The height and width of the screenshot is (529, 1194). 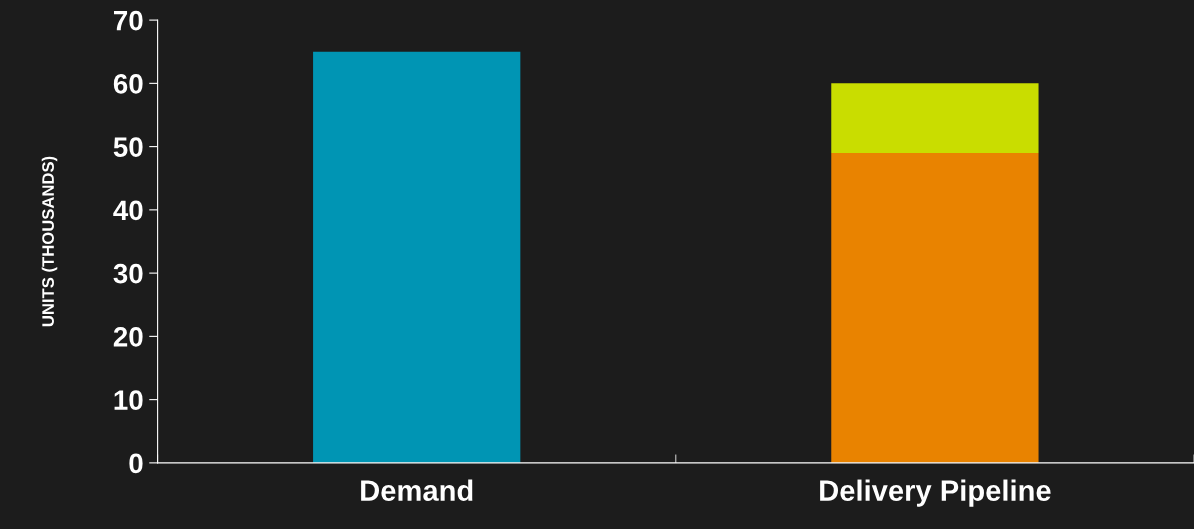 I want to click on x-tick-label: Demand, so click(x=417, y=490).